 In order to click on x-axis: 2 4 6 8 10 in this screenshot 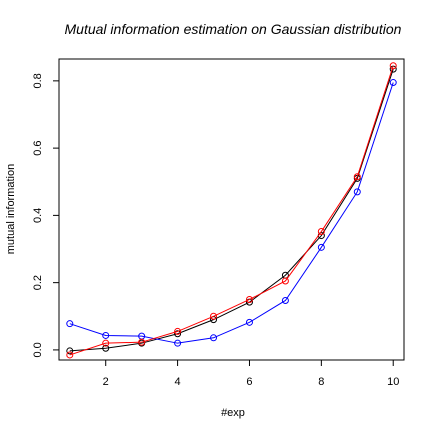, I will do `click(251, 374)`.